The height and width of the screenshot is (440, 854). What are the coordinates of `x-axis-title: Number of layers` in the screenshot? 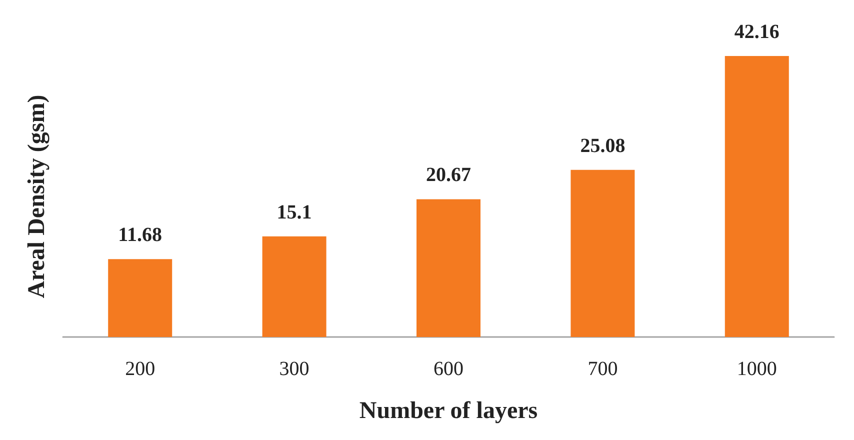 It's located at (448, 411).